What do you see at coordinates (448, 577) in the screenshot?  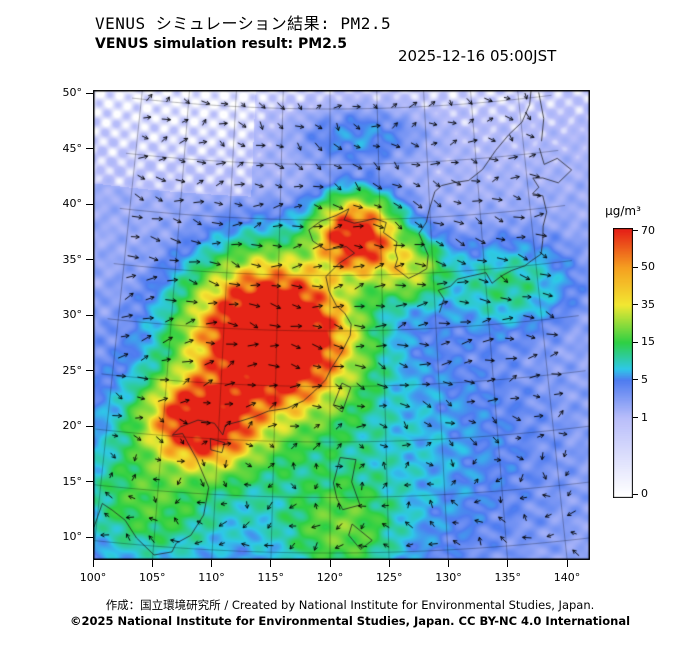 I see `lon-tick-label: 130°` at bounding box center [448, 577].